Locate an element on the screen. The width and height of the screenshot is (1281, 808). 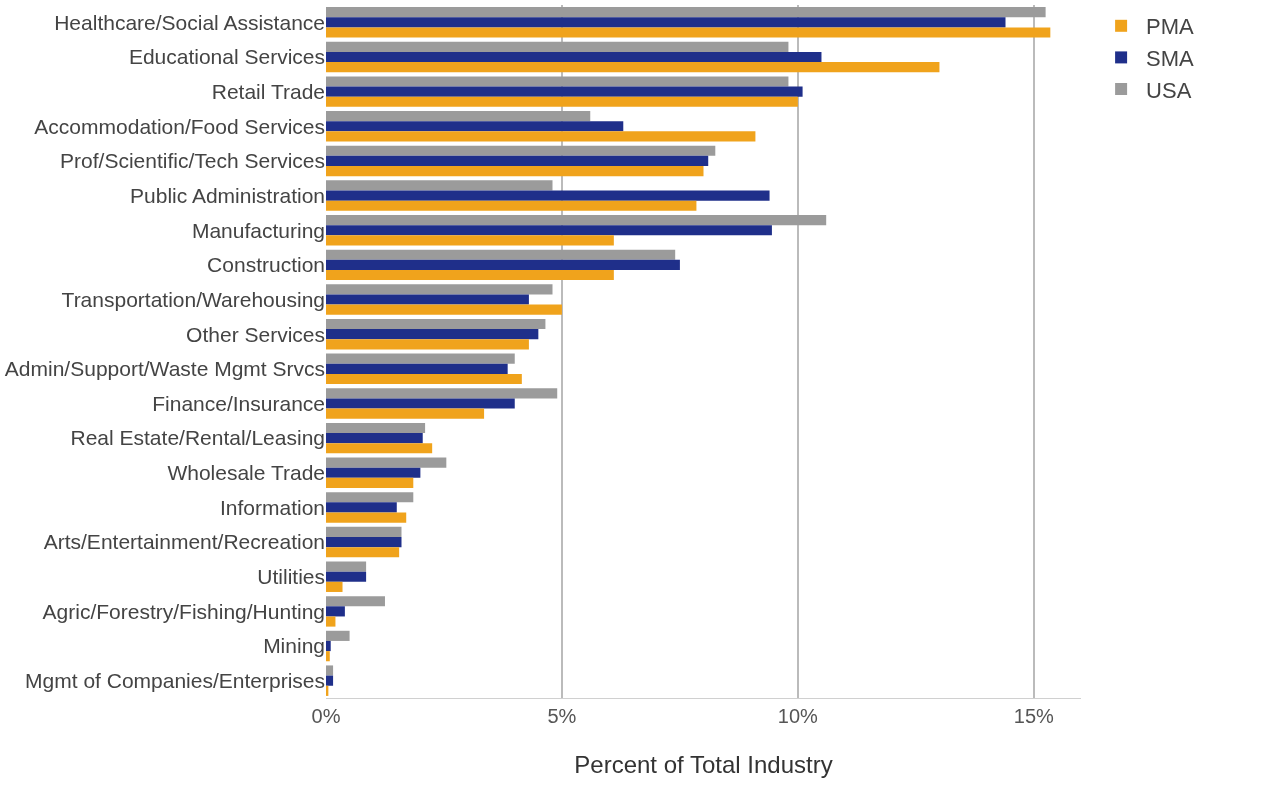
y-tick-label: Utilities is located at coordinates (291, 577).